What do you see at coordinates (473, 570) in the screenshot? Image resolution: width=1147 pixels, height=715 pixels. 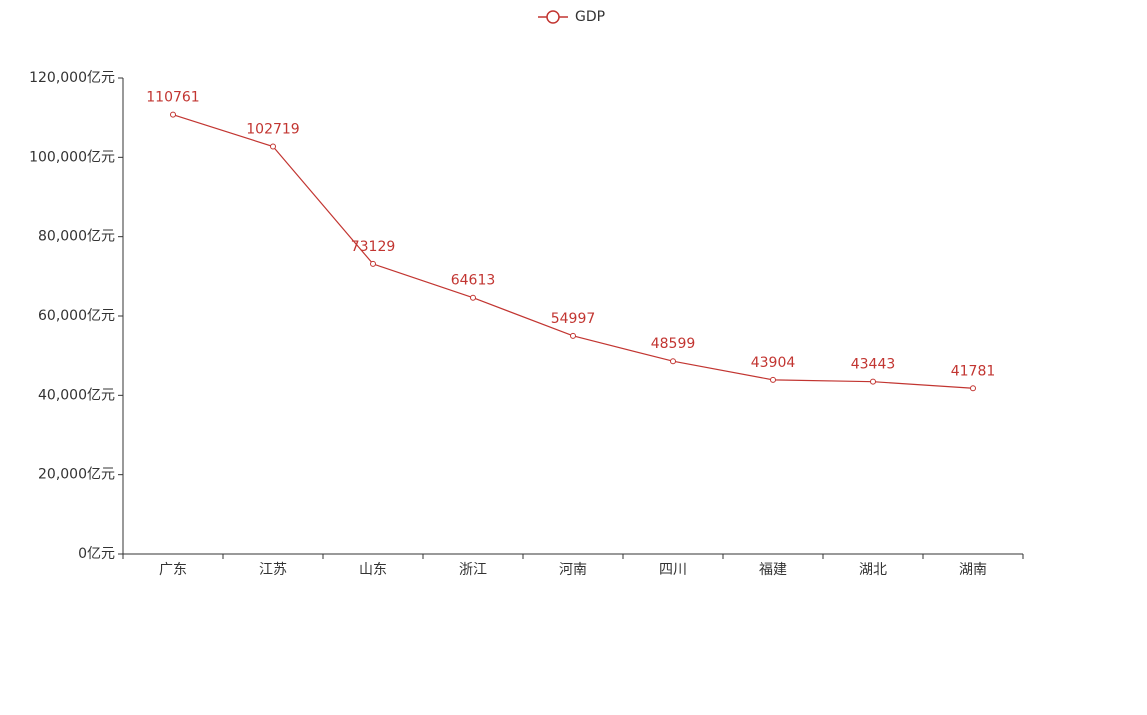 I see `x-tick-label: 浙江` at bounding box center [473, 570].